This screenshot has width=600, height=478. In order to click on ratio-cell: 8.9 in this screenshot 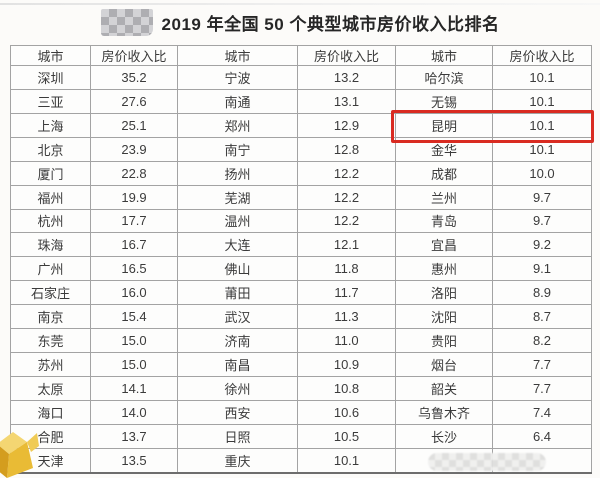, I will do `click(542, 293)`.